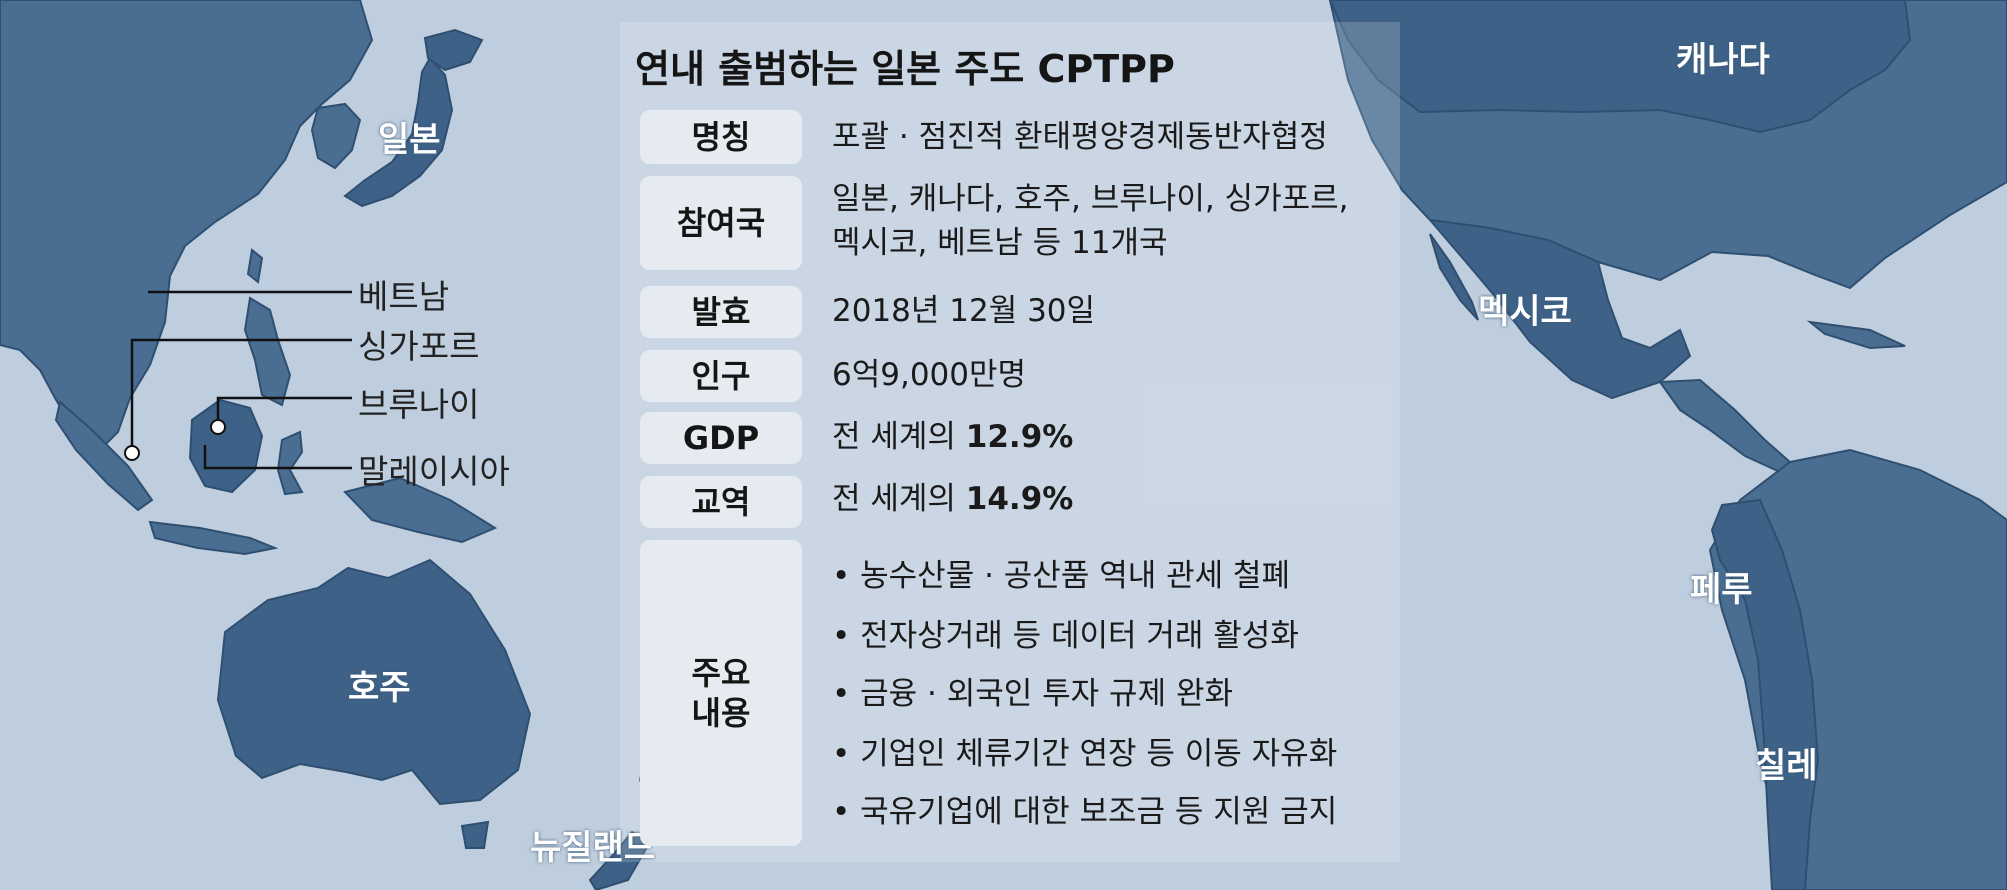 The image size is (2007, 890). What do you see at coordinates (721, 223) in the screenshot?
I see `label-members: 참여국` at bounding box center [721, 223].